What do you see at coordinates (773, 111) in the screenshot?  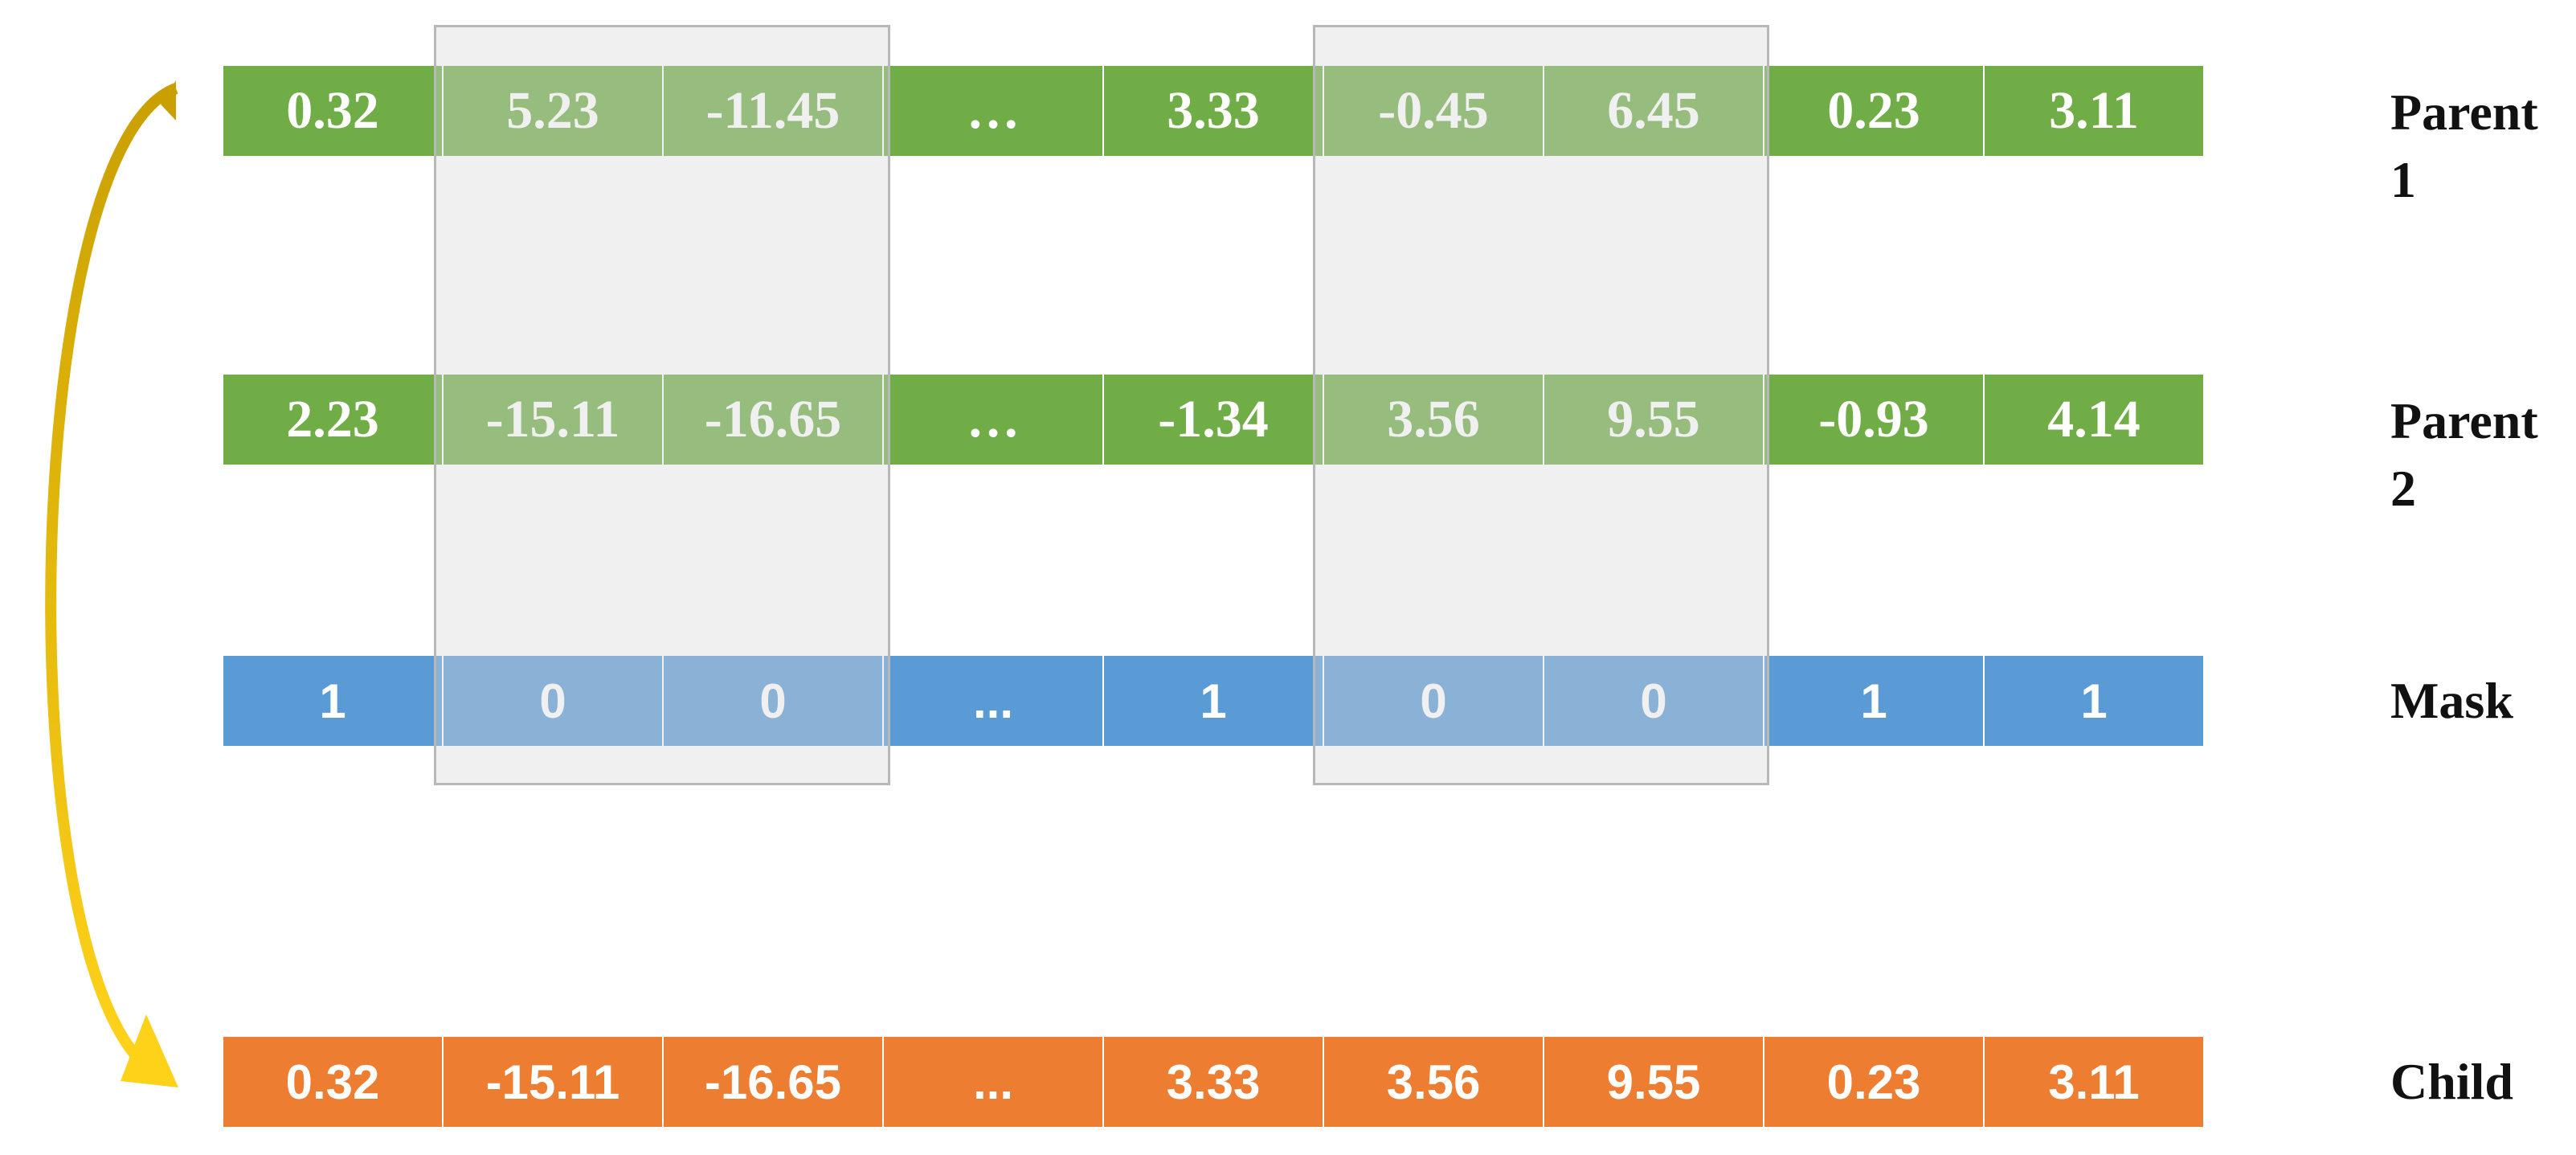 I see `cell: -11.45` at bounding box center [773, 111].